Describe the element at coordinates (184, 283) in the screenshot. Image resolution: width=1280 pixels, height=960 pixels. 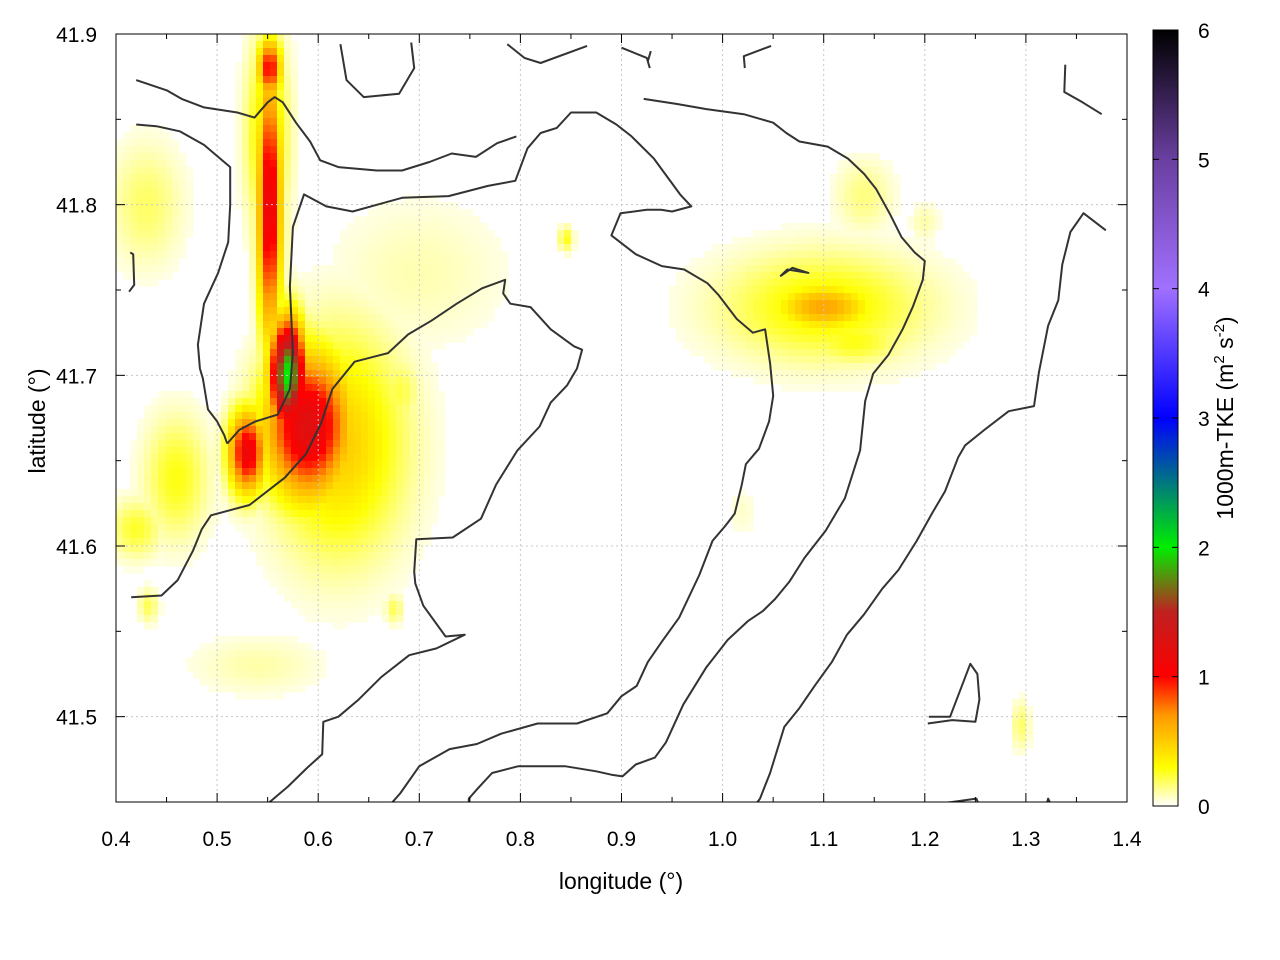
I see `contour-line` at that location.